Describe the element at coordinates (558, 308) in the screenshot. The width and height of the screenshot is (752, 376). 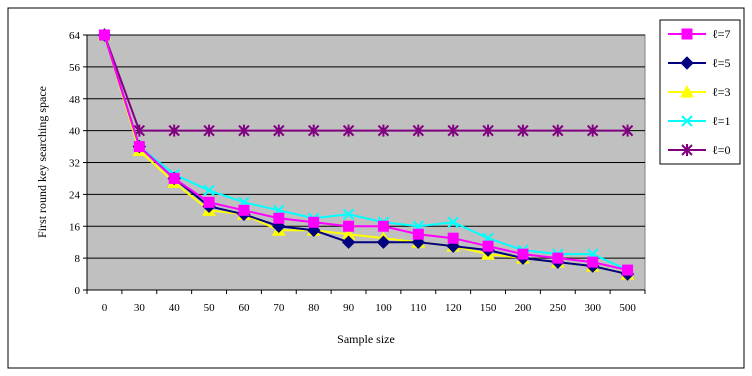
I see `x-tick-label: 250` at that location.